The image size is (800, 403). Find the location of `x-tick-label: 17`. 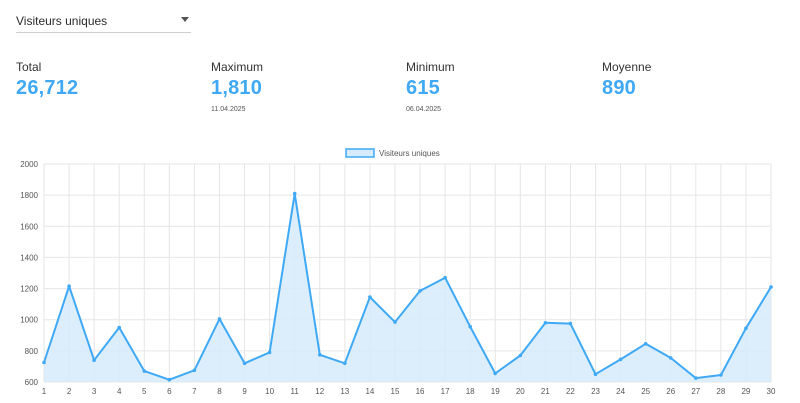

x-tick-label: 17 is located at coordinates (445, 391).